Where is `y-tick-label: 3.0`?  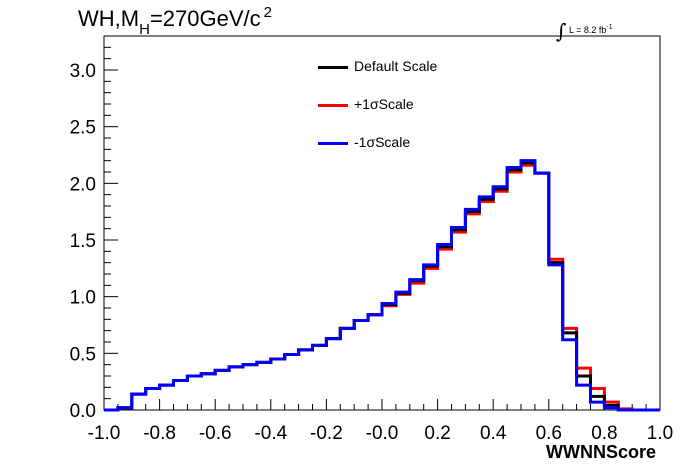
y-tick-label: 3.0 is located at coordinates (83, 71).